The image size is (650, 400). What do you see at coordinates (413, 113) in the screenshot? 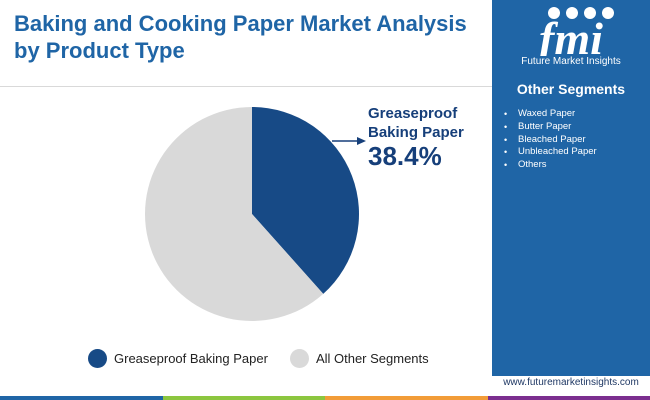
I see `callout-label-line1: Greaseproof` at bounding box center [413, 113].